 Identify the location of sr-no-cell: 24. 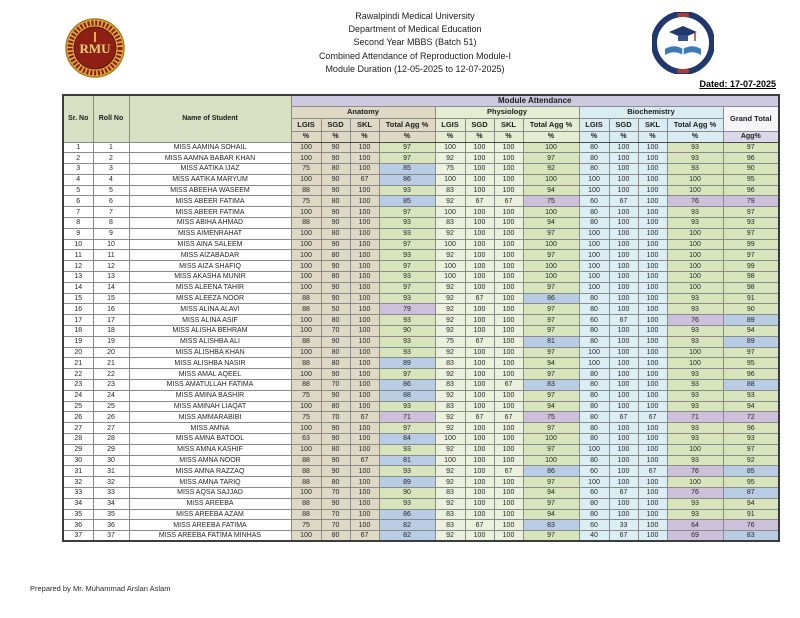
(78, 395).